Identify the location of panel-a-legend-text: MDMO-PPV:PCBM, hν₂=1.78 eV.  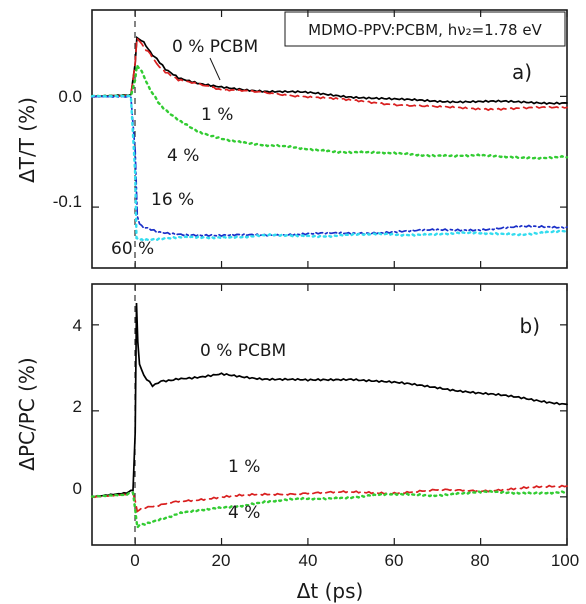
(425, 30).